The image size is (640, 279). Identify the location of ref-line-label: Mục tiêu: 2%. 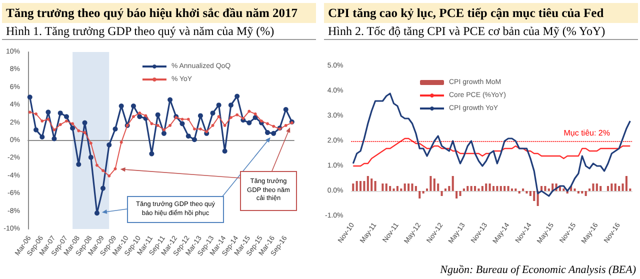
(587, 133).